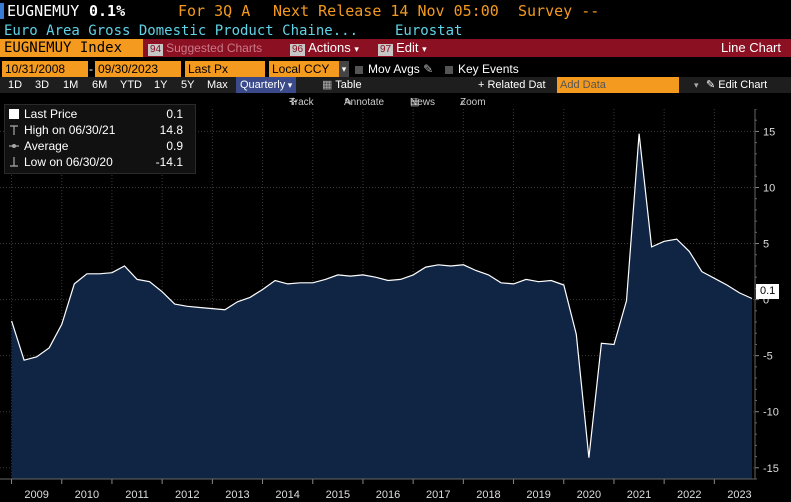  I want to click on y-tick-label: 5, so click(766, 245).